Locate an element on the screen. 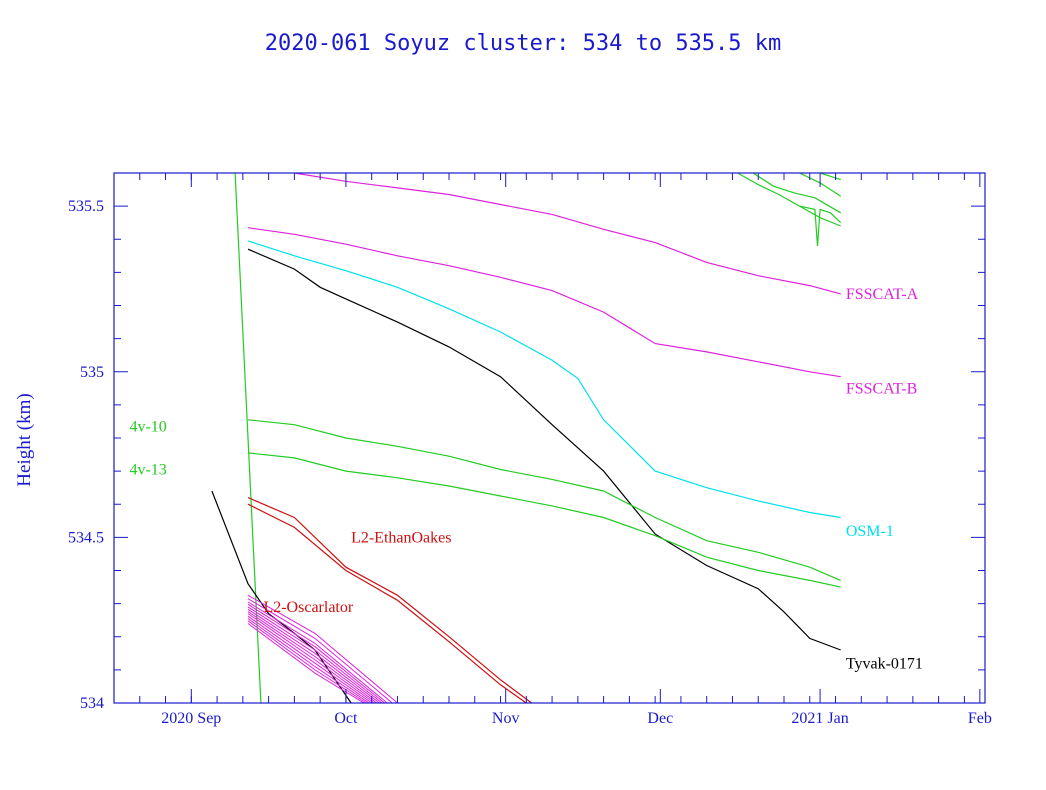 This screenshot has width=1046, height=790. series-fsscat-b is located at coordinates (544, 302).